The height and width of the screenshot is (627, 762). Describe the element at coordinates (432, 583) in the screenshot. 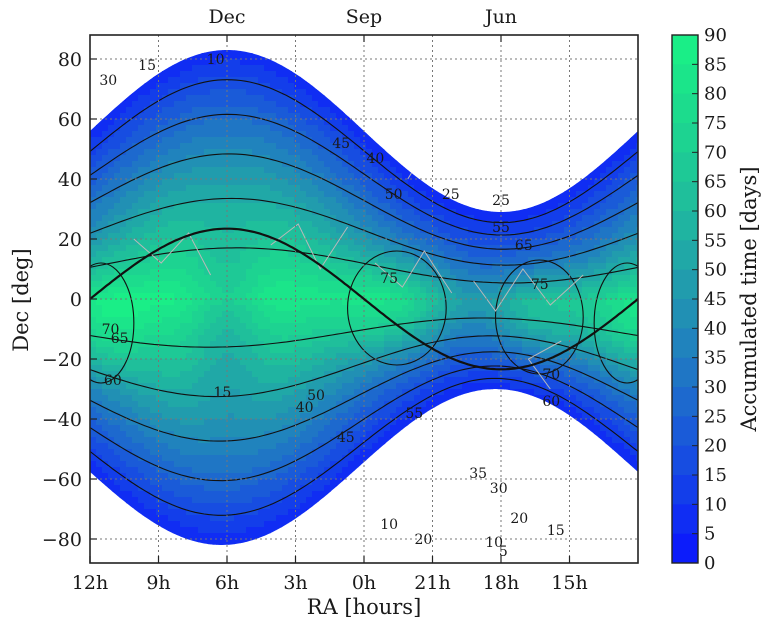

I see `x-tick-label: 21h` at that location.